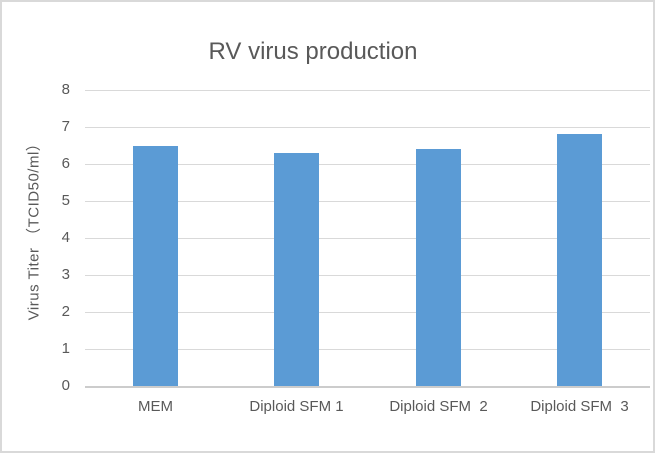 This screenshot has width=655, height=453. Describe the element at coordinates (367, 387) in the screenshot. I see `x-axis-line` at that location.